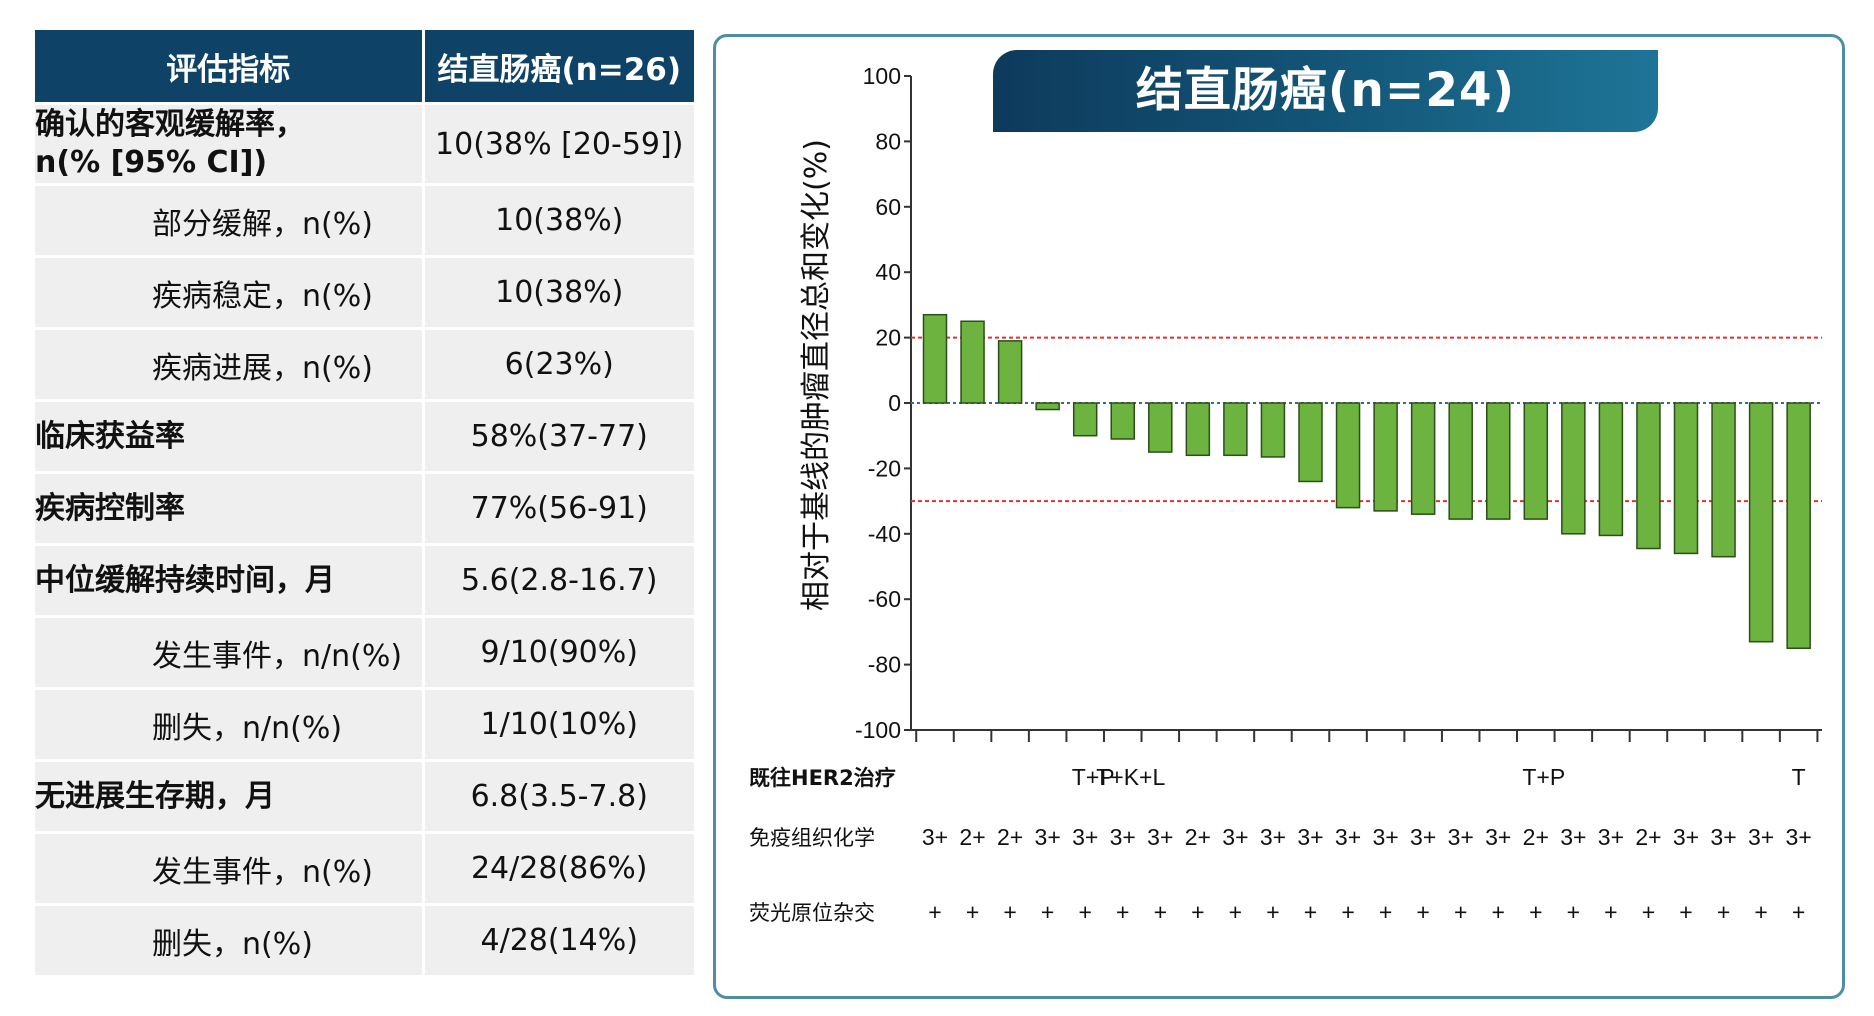 The height and width of the screenshot is (1016, 1874). What do you see at coordinates (364, 652) in the screenshot?
I see `table-row: 发生事件，n/n(%) 9/10(90%)` at bounding box center [364, 652].